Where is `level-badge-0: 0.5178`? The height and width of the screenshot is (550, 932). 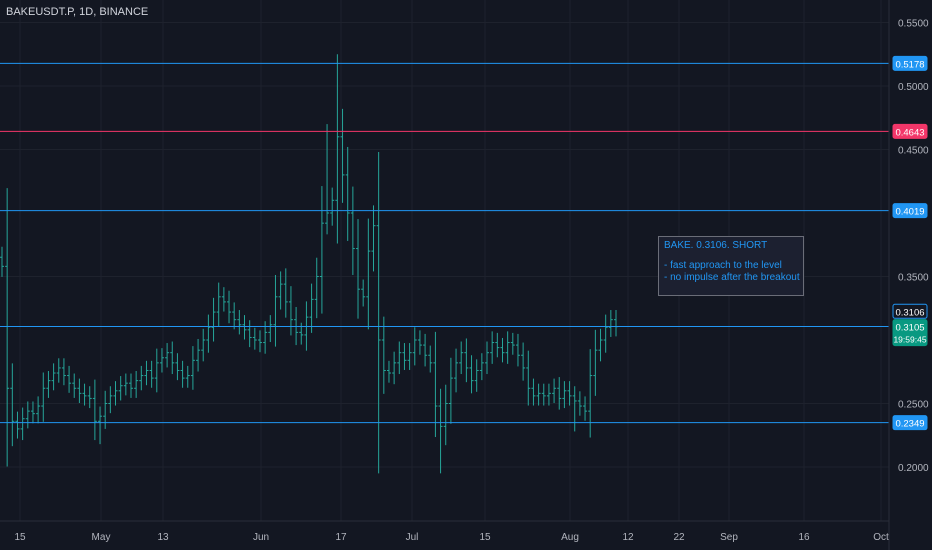 level-badge-0: 0.5178 is located at coordinates (910, 63).